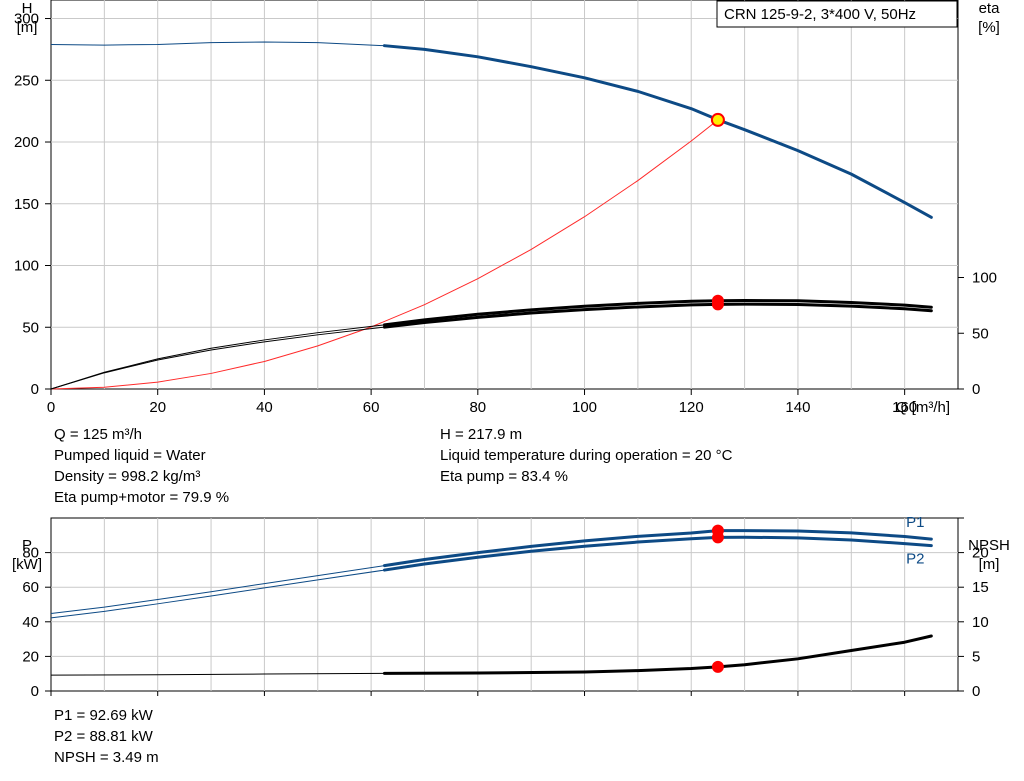 This screenshot has height=781, width=1024. What do you see at coordinates (217, 589) in the screenshot?
I see `series-line-p1-extended` at bounding box center [217, 589].